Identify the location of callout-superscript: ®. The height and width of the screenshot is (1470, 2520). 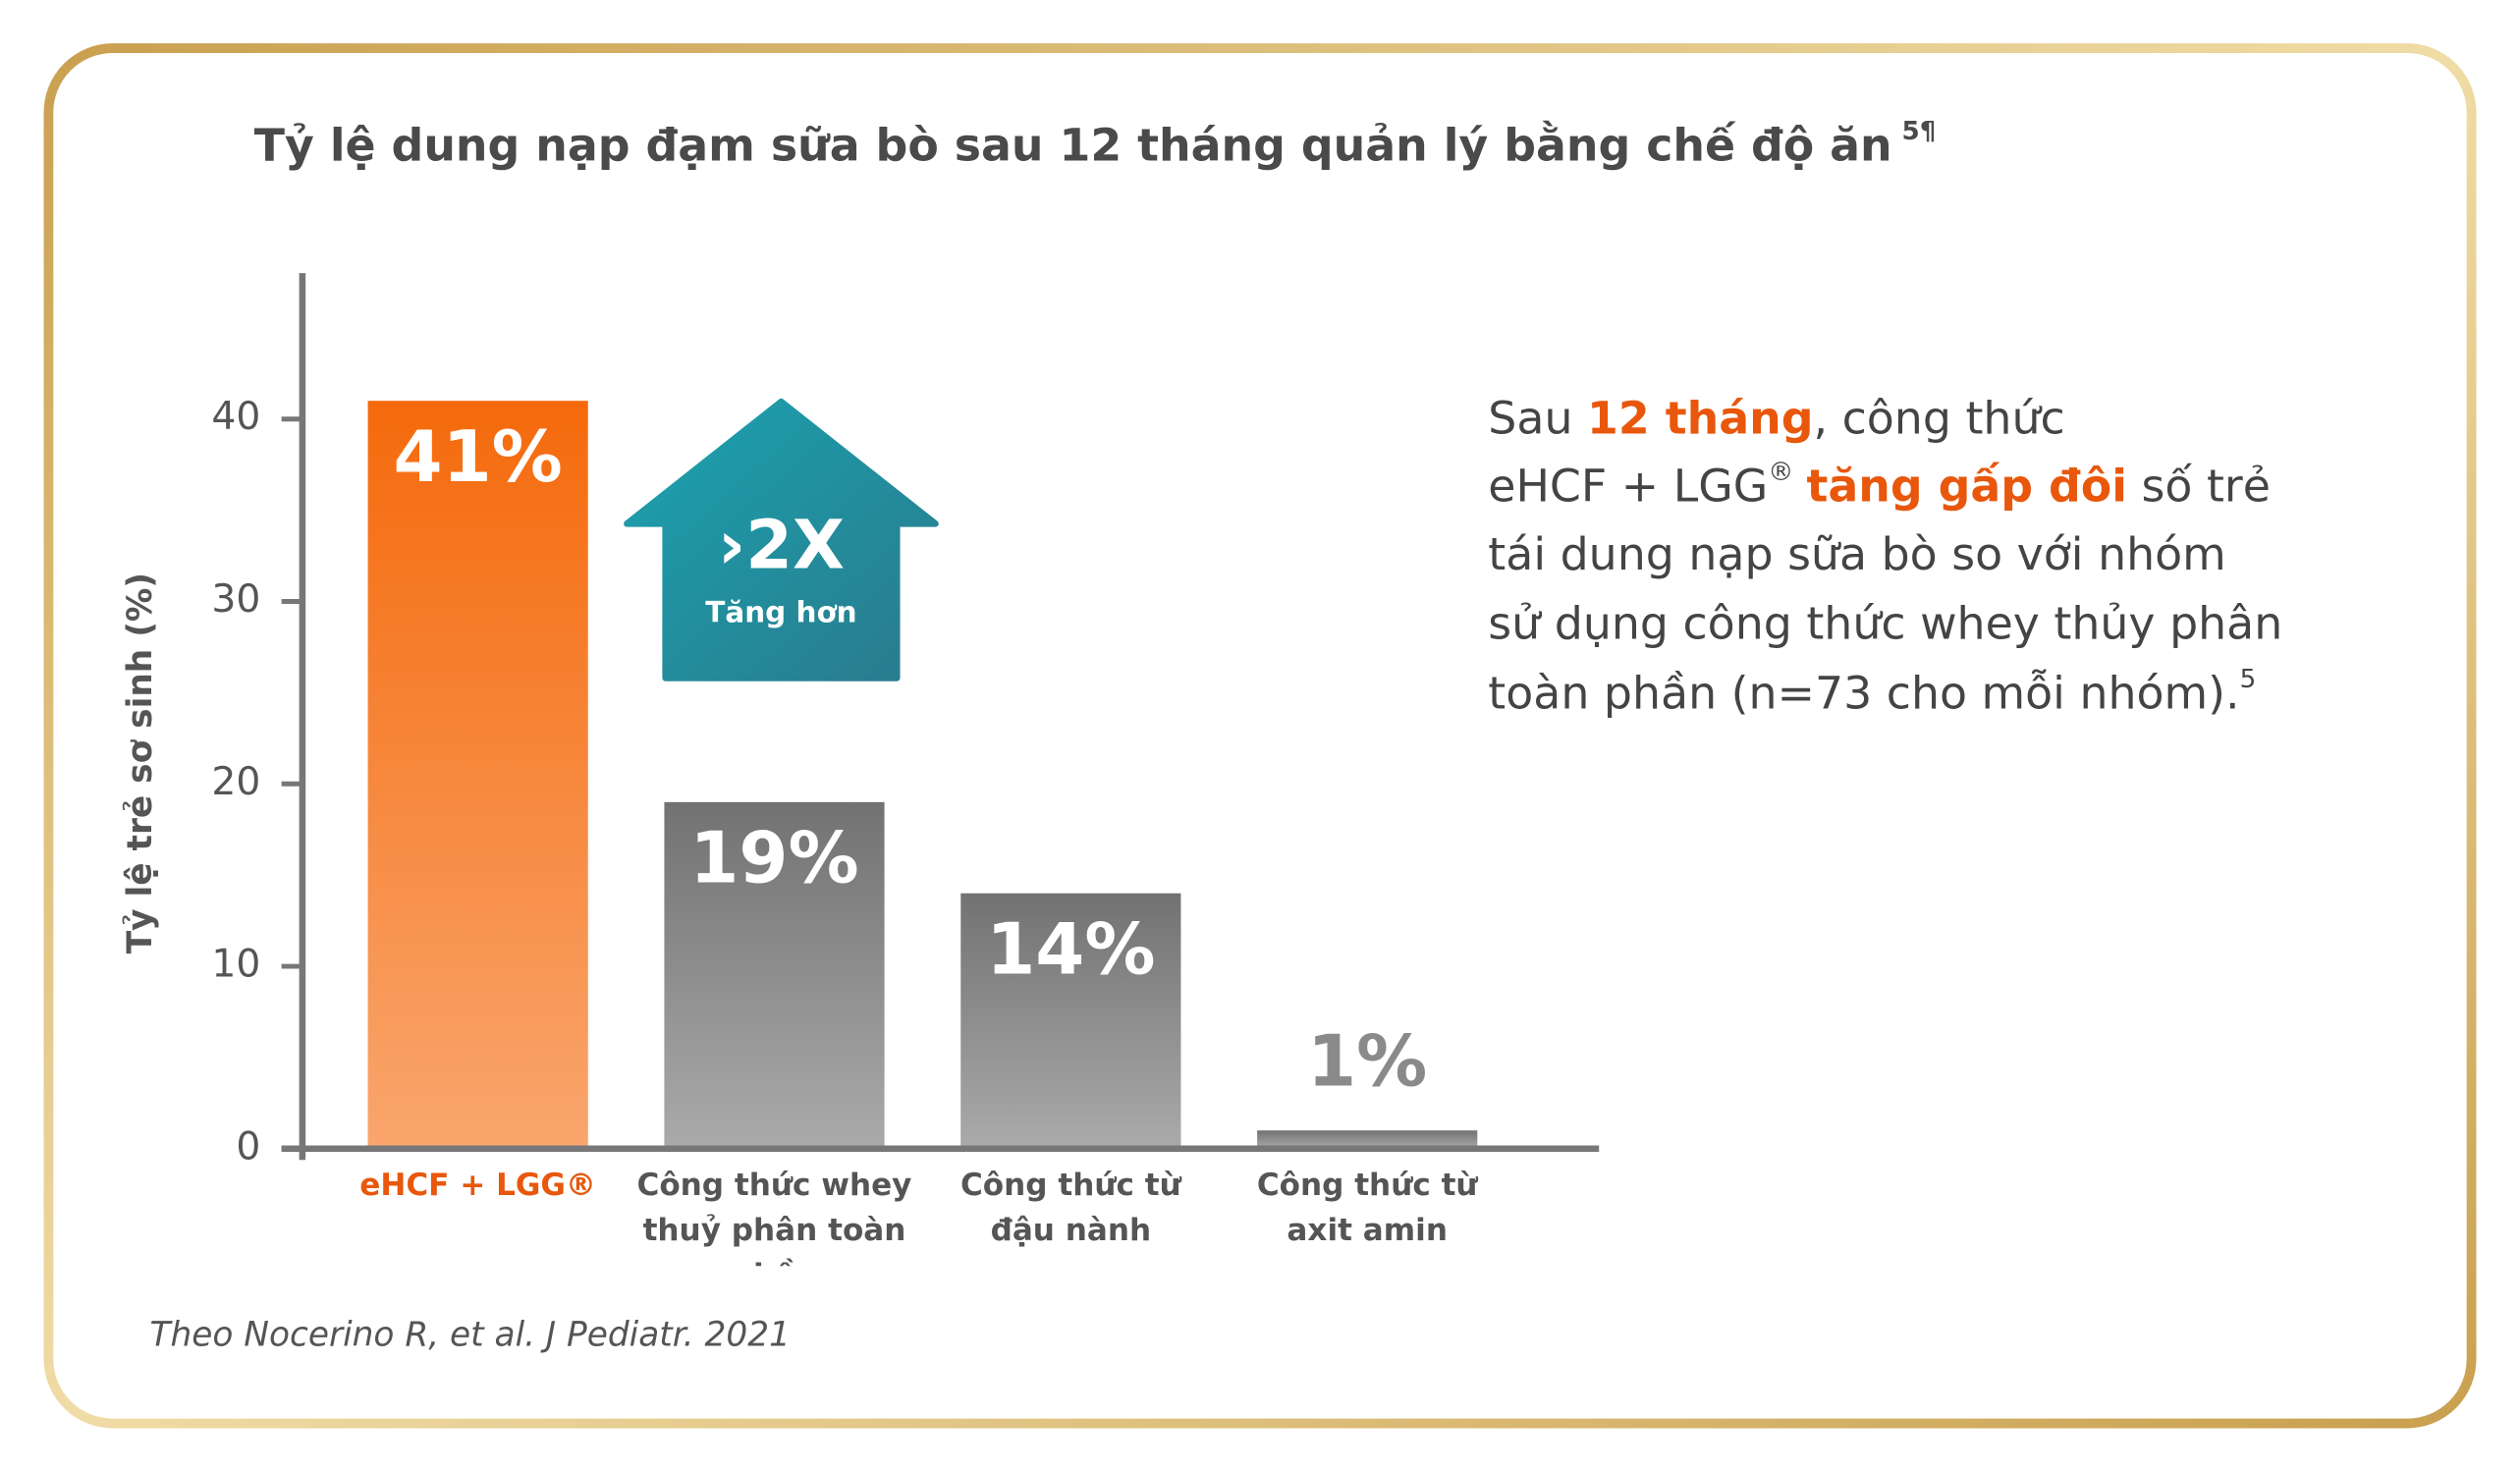
(1780, 472).